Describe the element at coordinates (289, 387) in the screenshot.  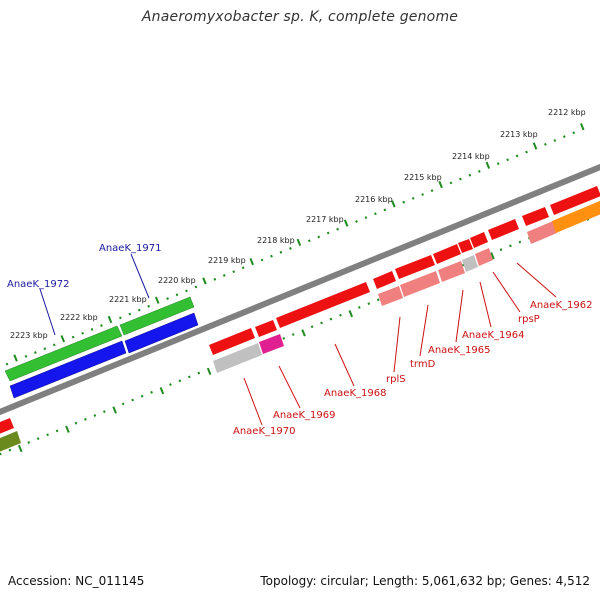
I see `connector-anaek-1969` at that location.